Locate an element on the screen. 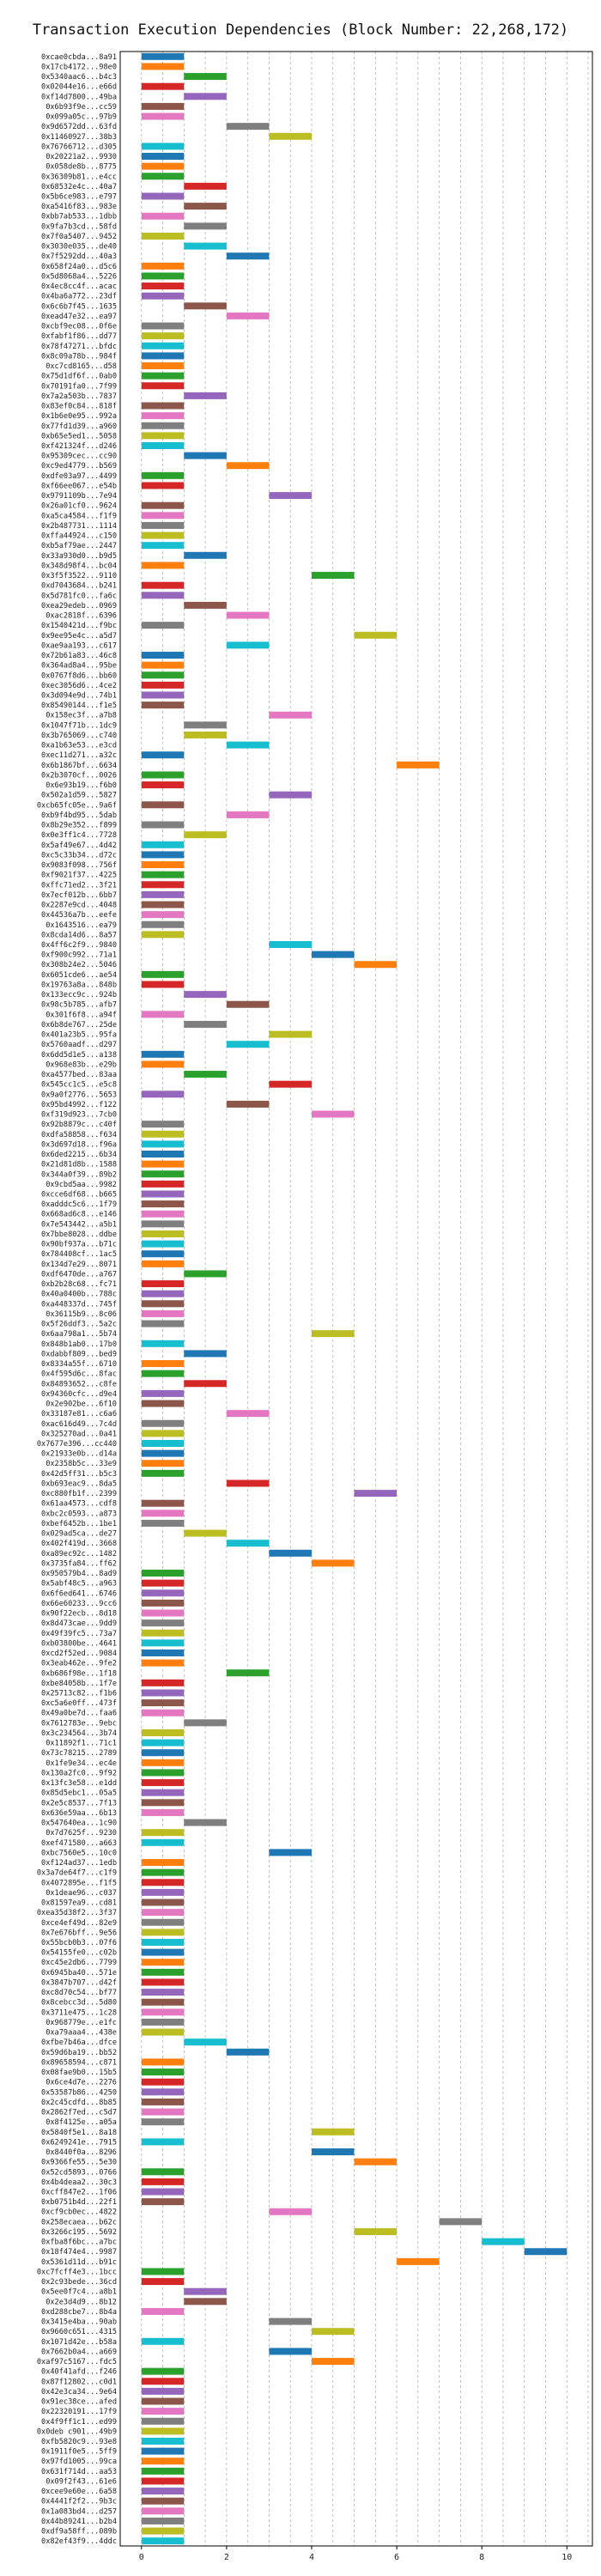  y-tick-label: 0x658f24a0...d5c6 is located at coordinates (79, 267).